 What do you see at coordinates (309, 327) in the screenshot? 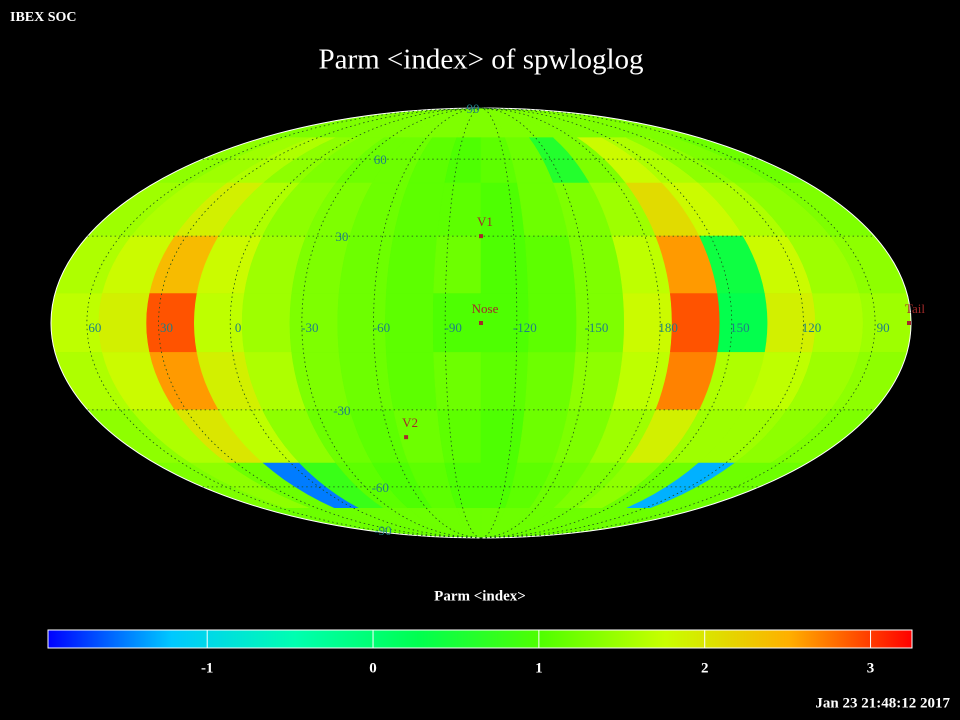
I see `lon-label: -30` at bounding box center [309, 327].